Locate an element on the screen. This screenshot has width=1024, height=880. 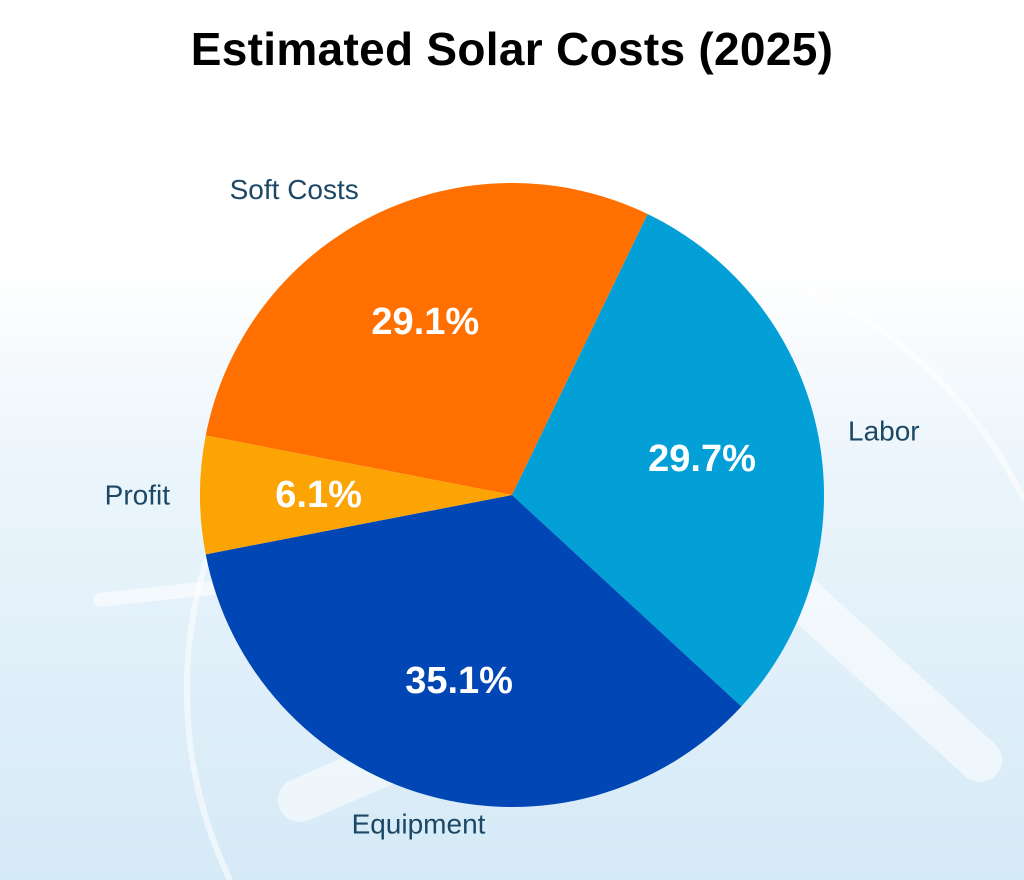
category-label-labor: Labor is located at coordinates (884, 431).